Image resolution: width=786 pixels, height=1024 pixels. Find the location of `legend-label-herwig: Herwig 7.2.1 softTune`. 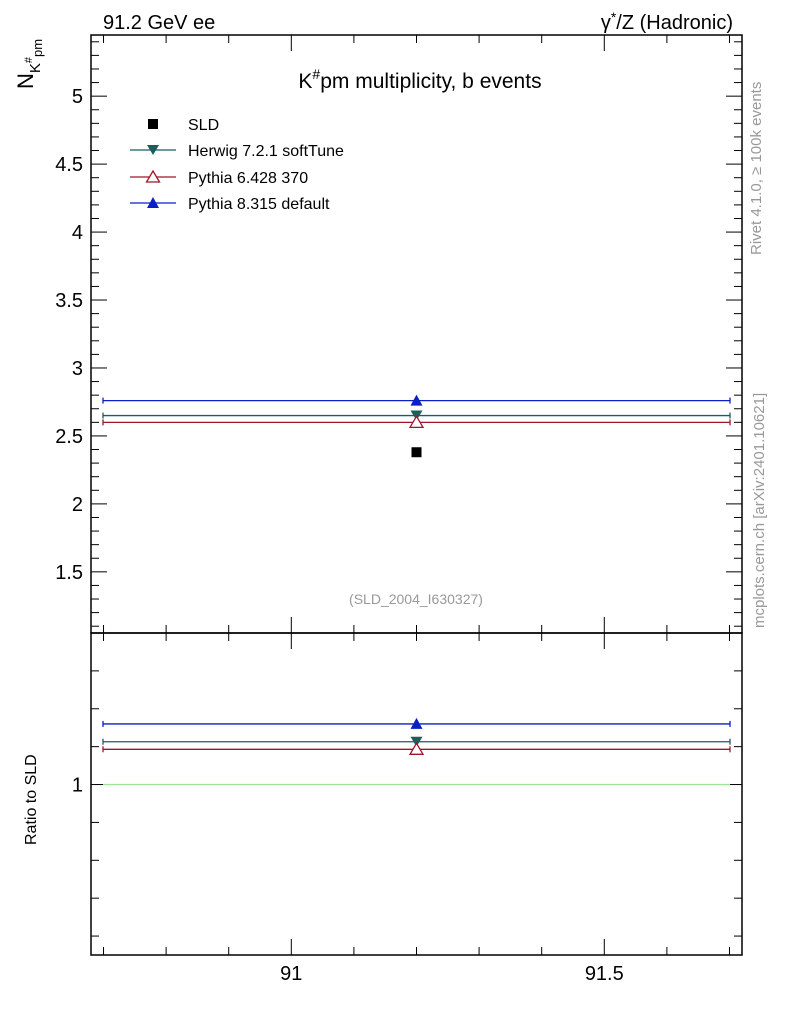

legend-label-herwig: Herwig 7.2.1 softTune is located at coordinates (266, 151).